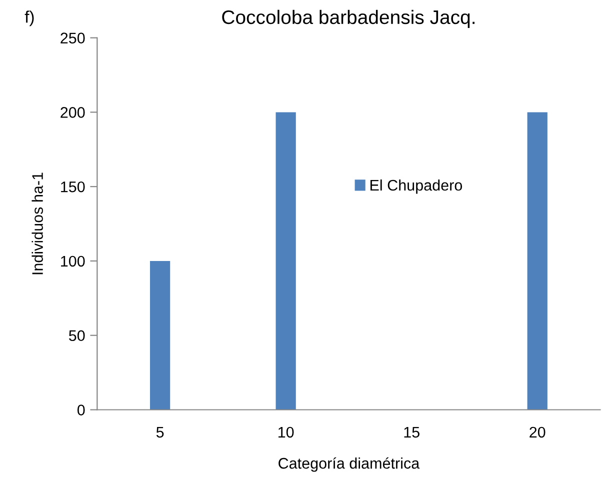 The width and height of the screenshot is (615, 504). I want to click on x-axis-title: Categoría diamétrica, so click(349, 464).